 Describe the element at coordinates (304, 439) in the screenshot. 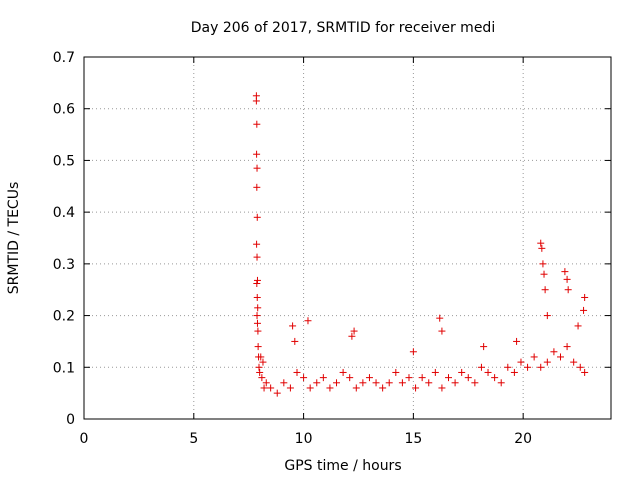

I see `x-tick-label: 10` at that location.